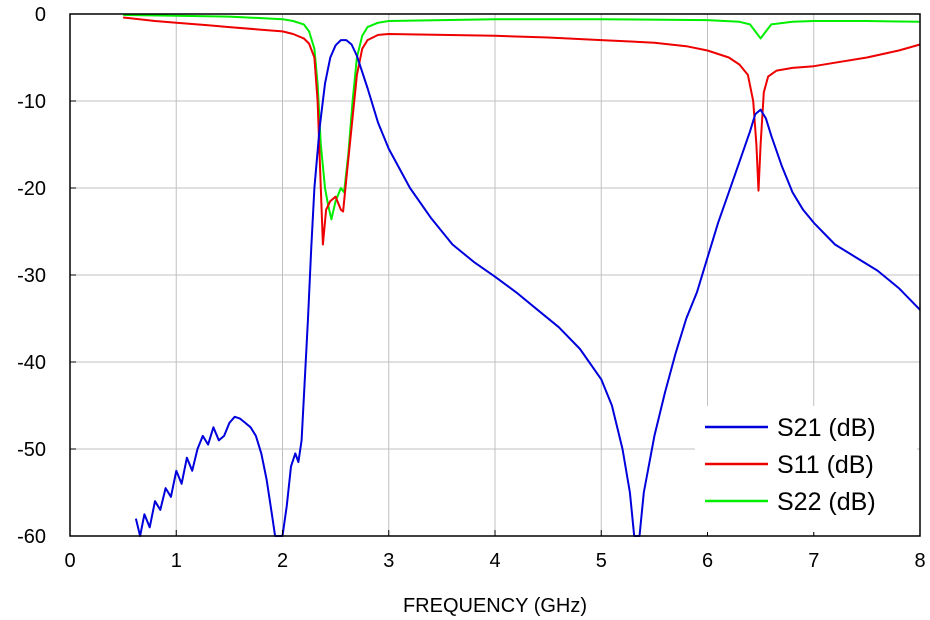  What do you see at coordinates (826, 502) in the screenshot?
I see `legend-label: S22 (dB)` at bounding box center [826, 502].